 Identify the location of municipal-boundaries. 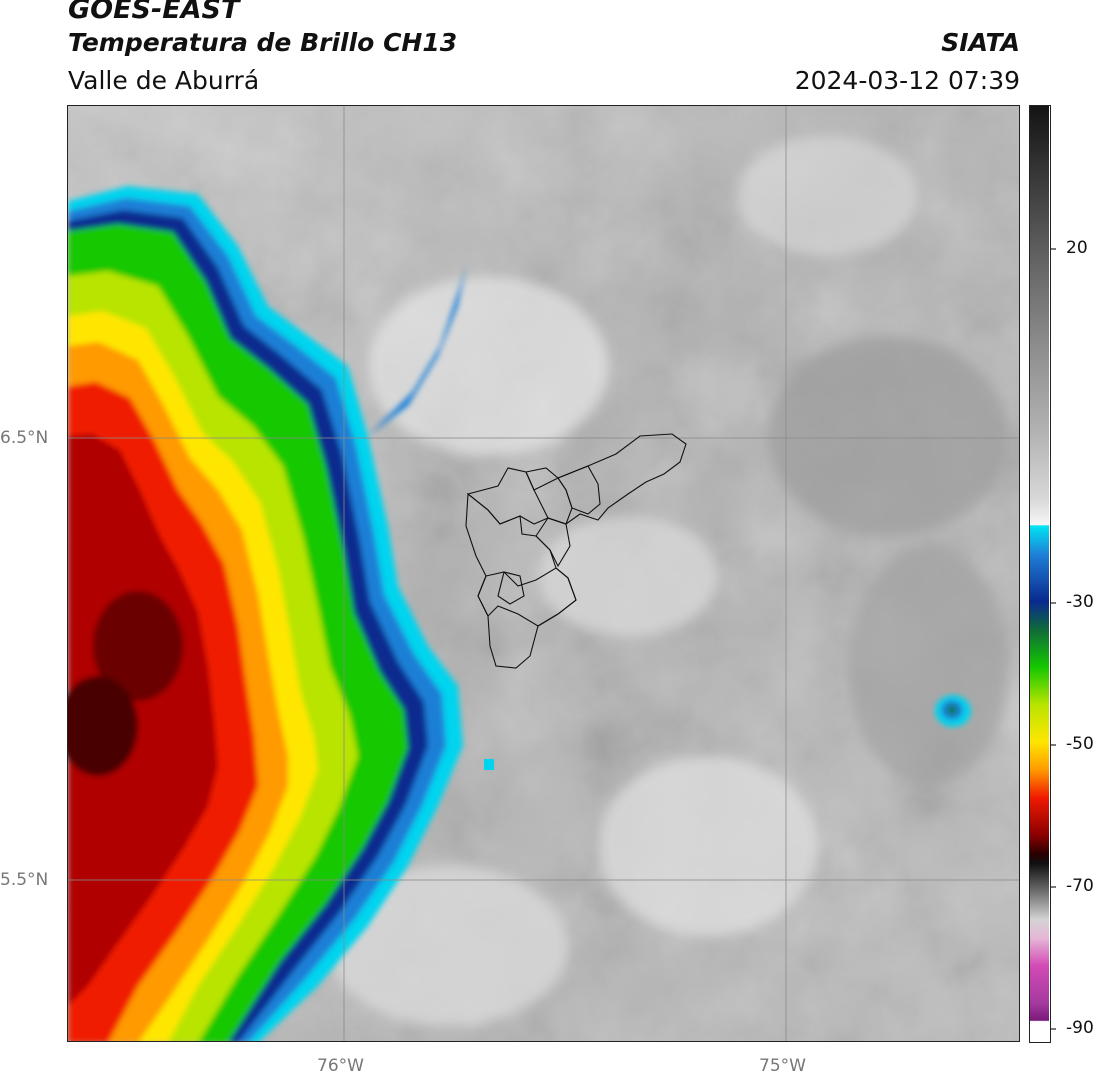
(576, 551).